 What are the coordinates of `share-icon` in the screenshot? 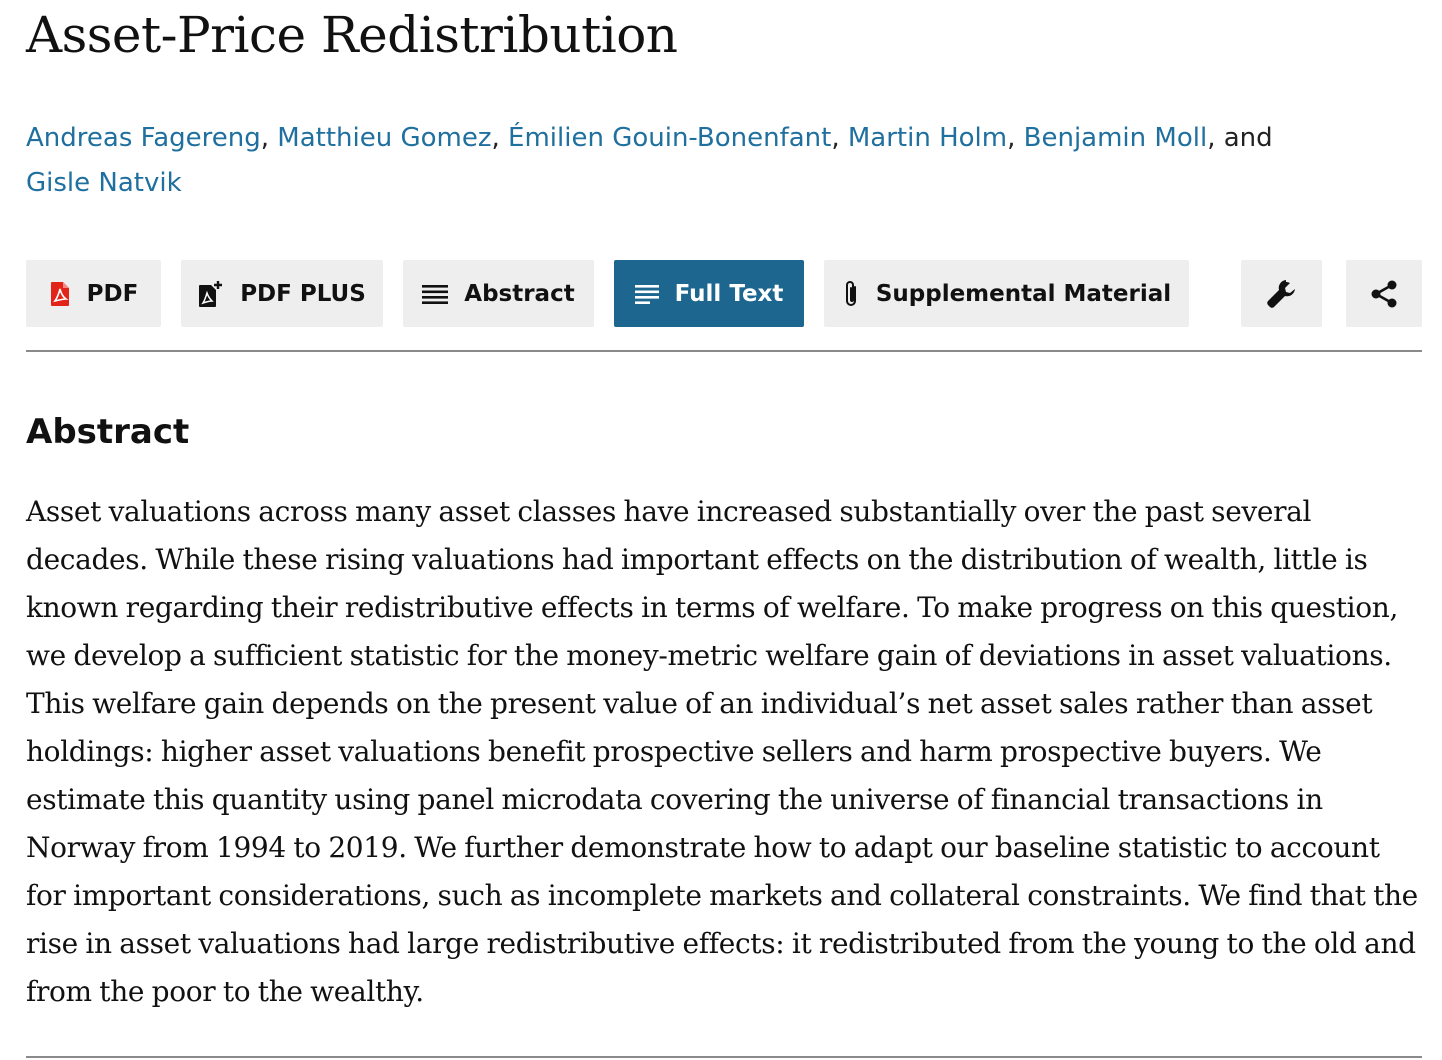 It's located at (1384, 294).